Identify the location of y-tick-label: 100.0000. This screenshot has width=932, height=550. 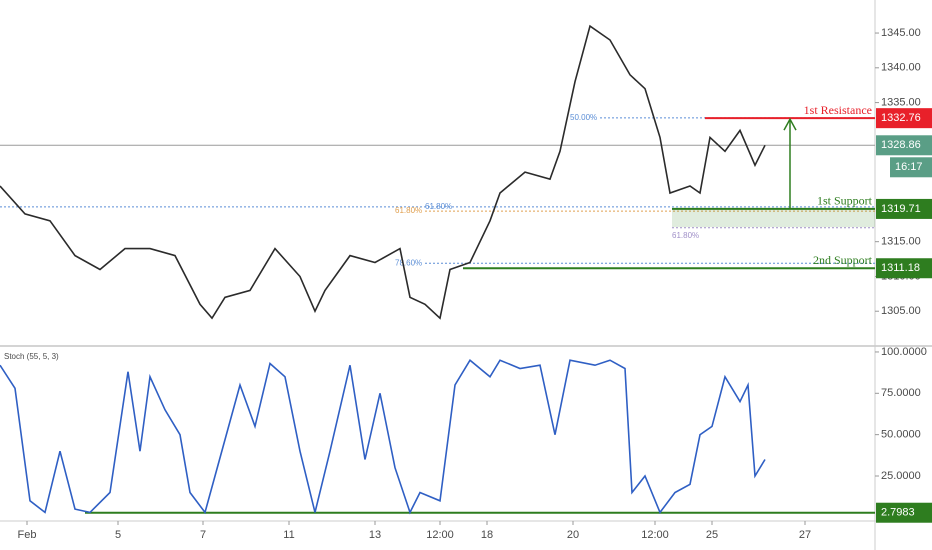
(904, 352).